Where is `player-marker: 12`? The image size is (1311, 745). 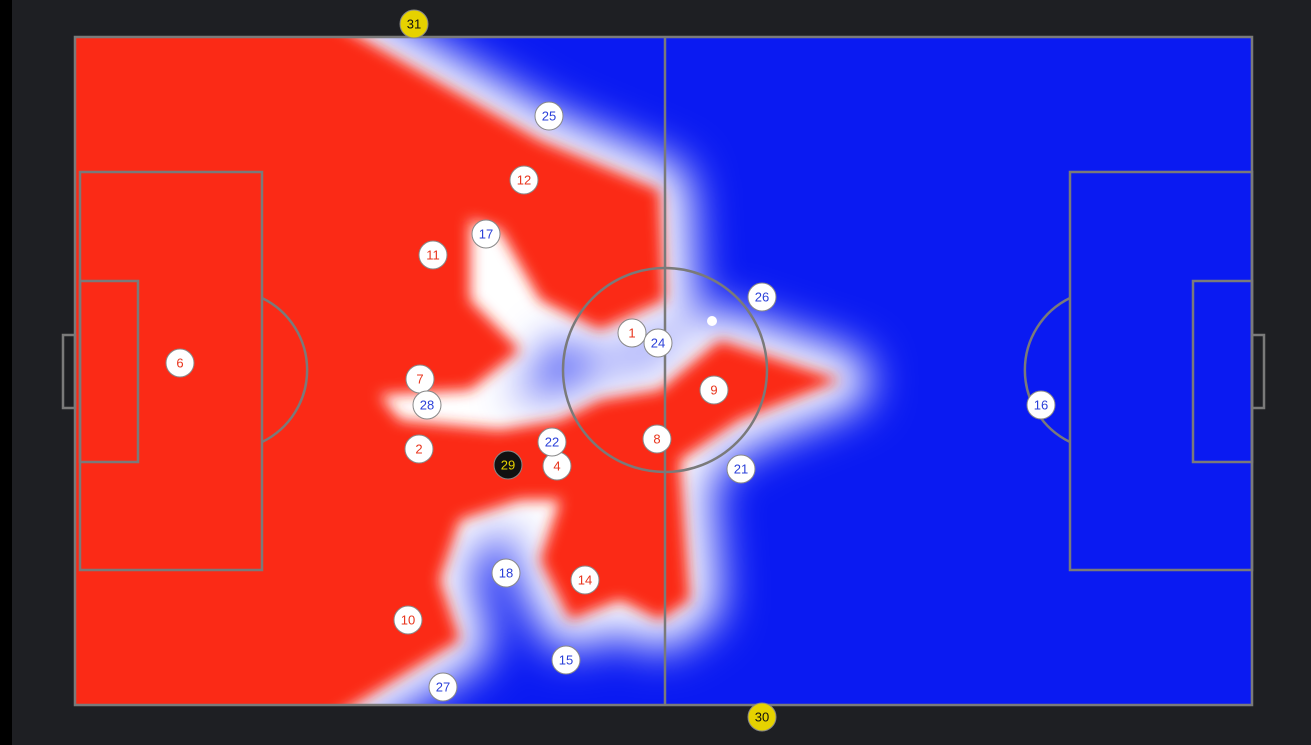 player-marker: 12 is located at coordinates (524, 180).